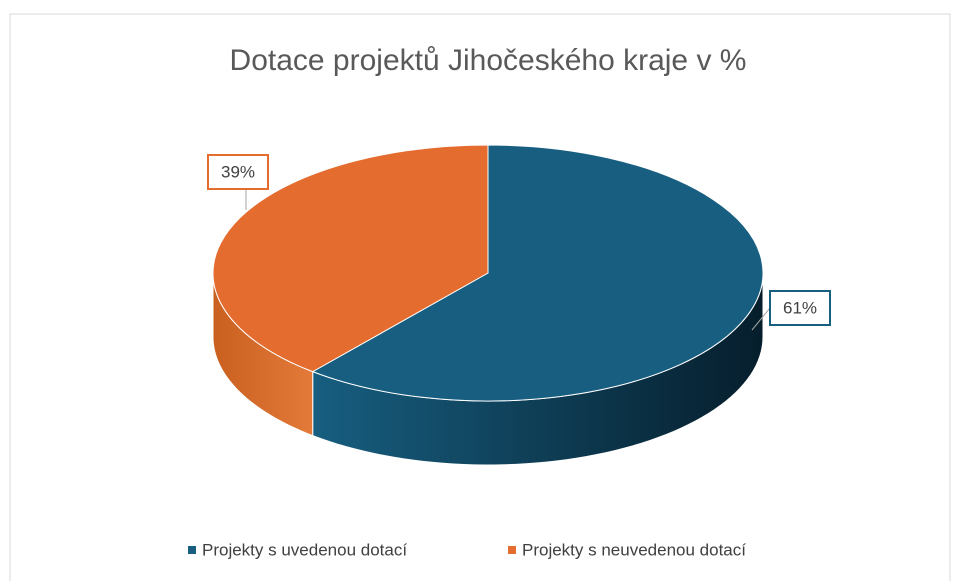  Describe the element at coordinates (304, 549) in the screenshot. I see `legend-label: Projekty s uvedenou dotací` at that location.